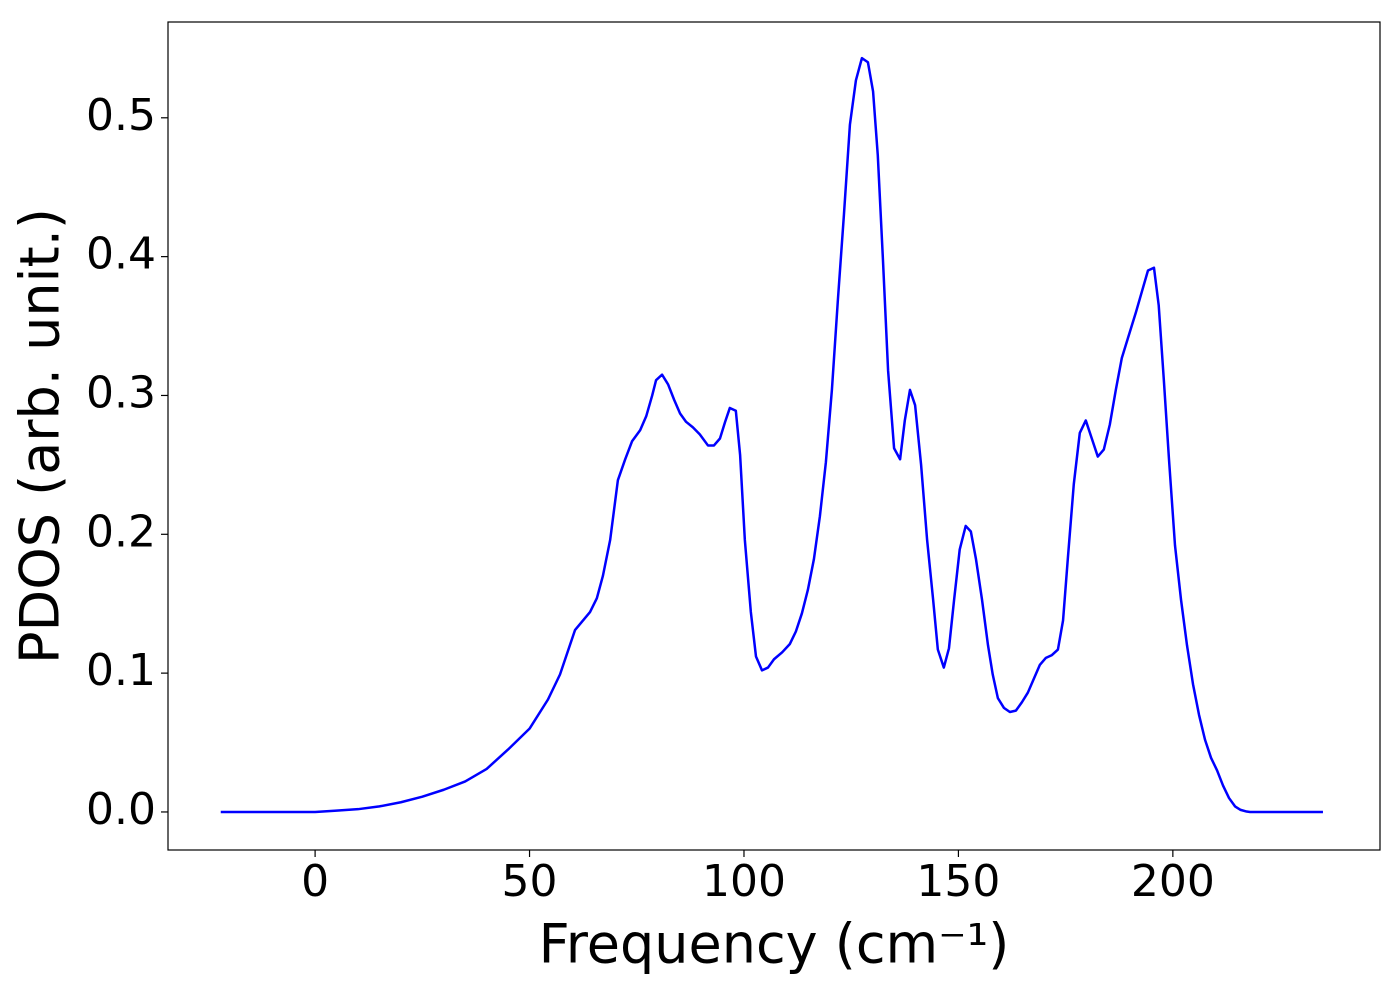 Image resolution: width=1400 pixels, height=1000 pixels. What do you see at coordinates (121, 809) in the screenshot?
I see `y-tick-label: 0.0` at bounding box center [121, 809].